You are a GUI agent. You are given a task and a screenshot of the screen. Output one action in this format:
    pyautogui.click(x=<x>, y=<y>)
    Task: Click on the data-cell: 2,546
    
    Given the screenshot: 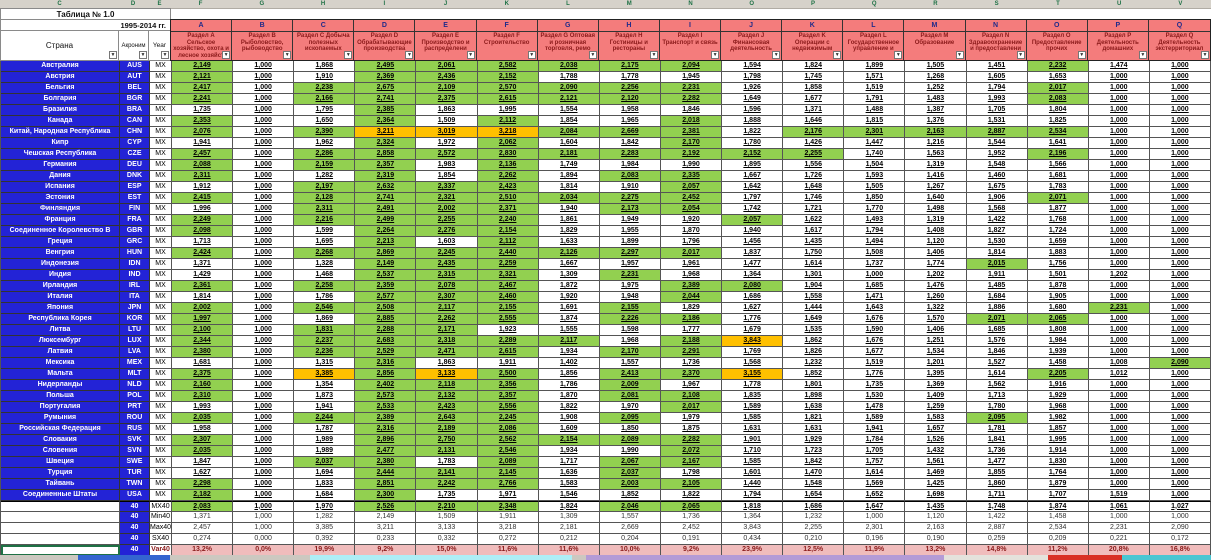 What is the action you would take?
    pyautogui.click(x=508, y=451)
    